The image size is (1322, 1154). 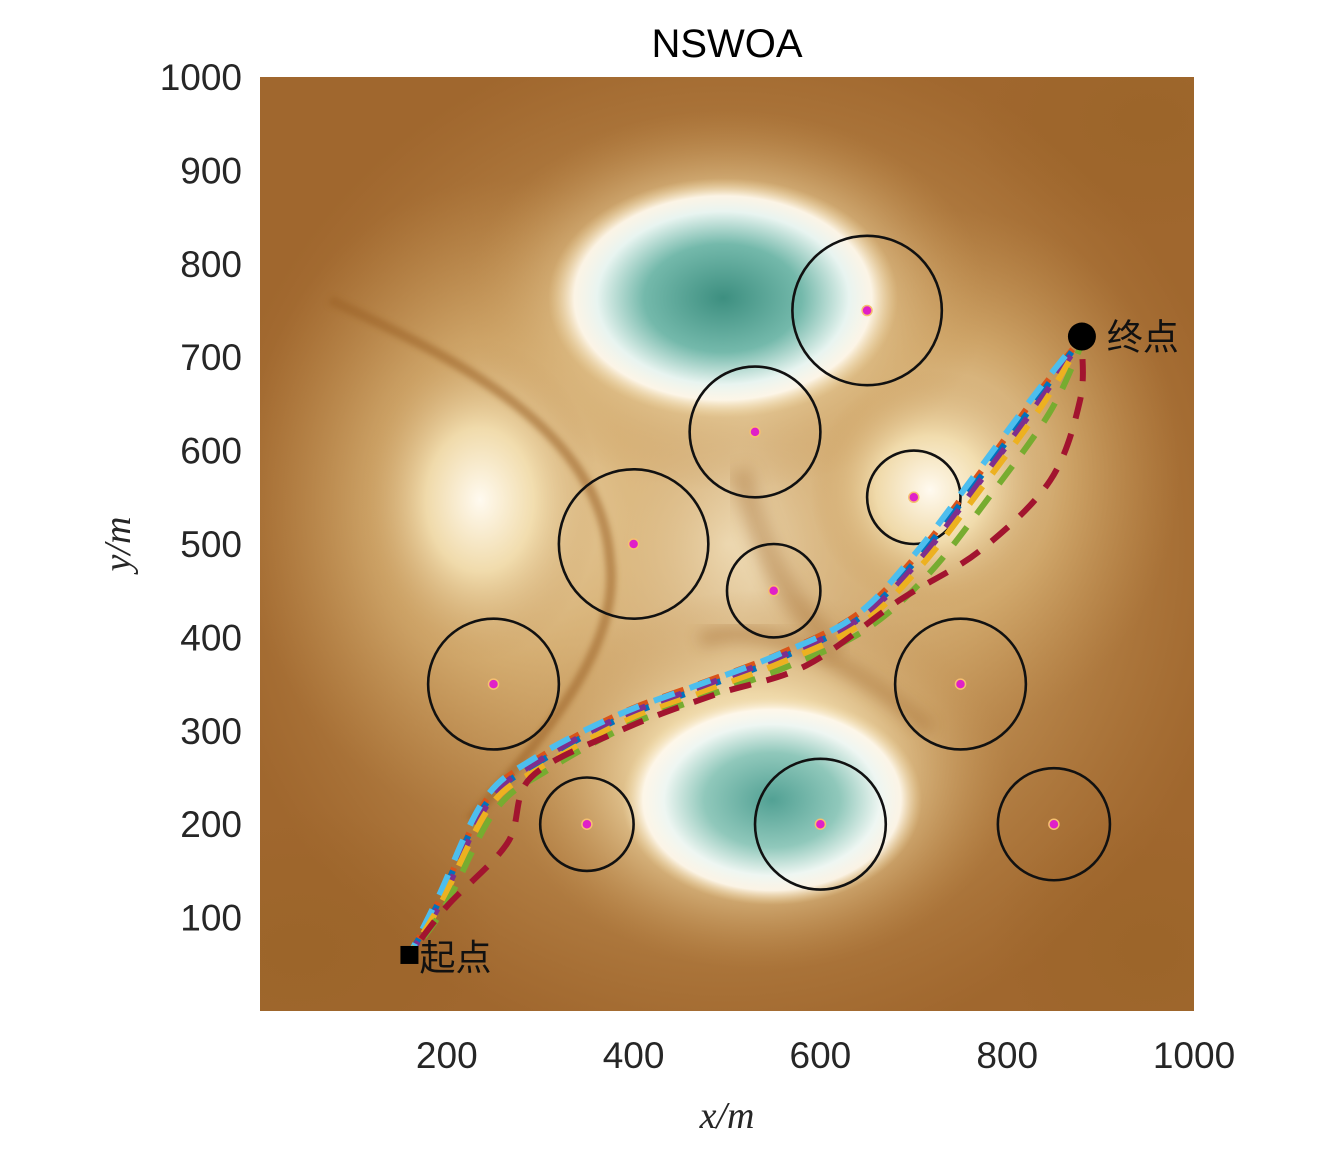 What do you see at coordinates (1143, 338) in the screenshot?
I see `end-label: 终点` at bounding box center [1143, 338].